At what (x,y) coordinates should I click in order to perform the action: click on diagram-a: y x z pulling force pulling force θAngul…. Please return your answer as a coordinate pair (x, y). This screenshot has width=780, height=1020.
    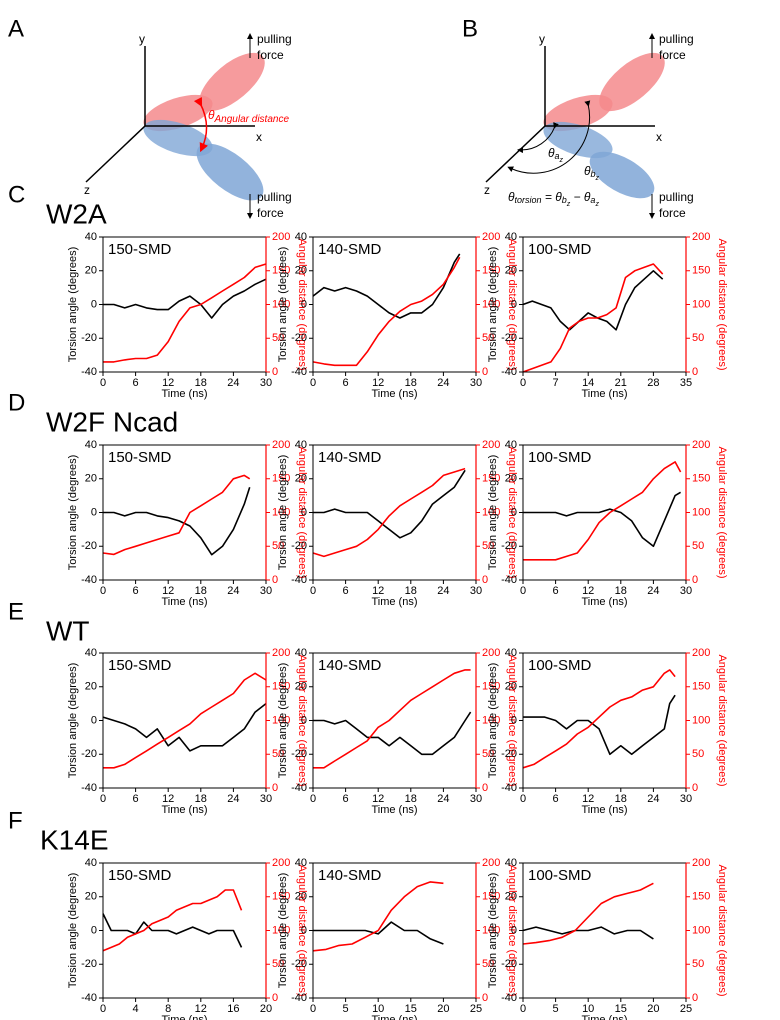
    Looking at the image, I should click on (188, 126).